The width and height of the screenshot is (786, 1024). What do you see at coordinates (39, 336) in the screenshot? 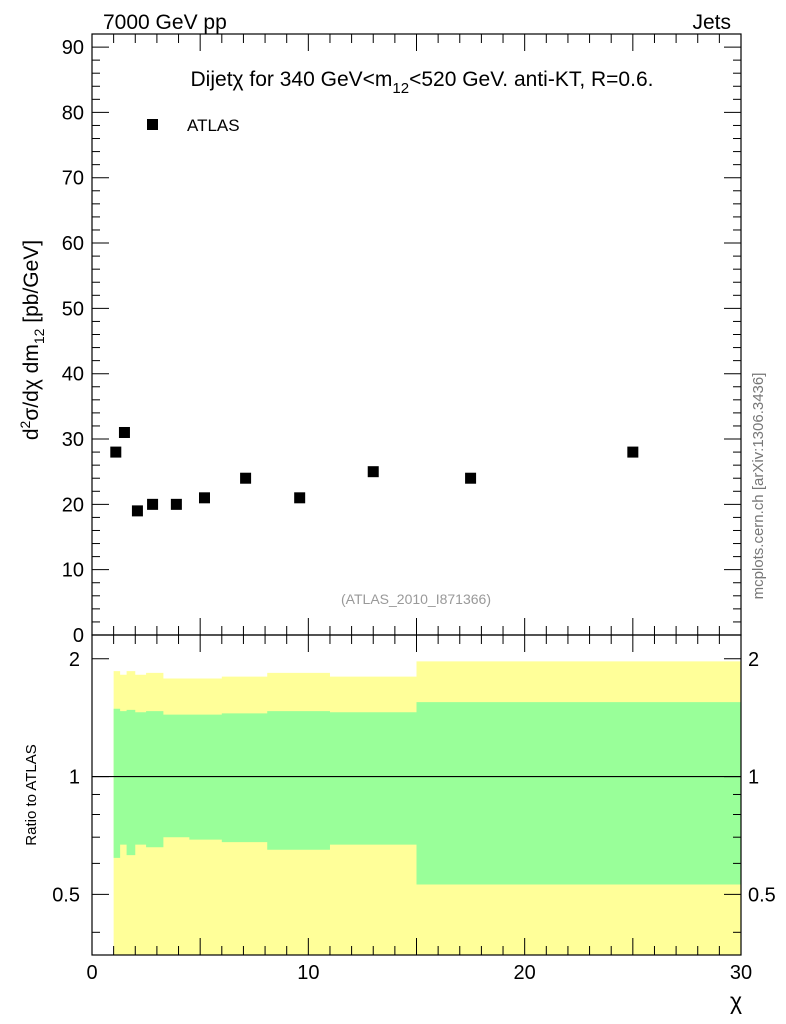
I see `main-ylabel-sub: 12` at bounding box center [39, 336].